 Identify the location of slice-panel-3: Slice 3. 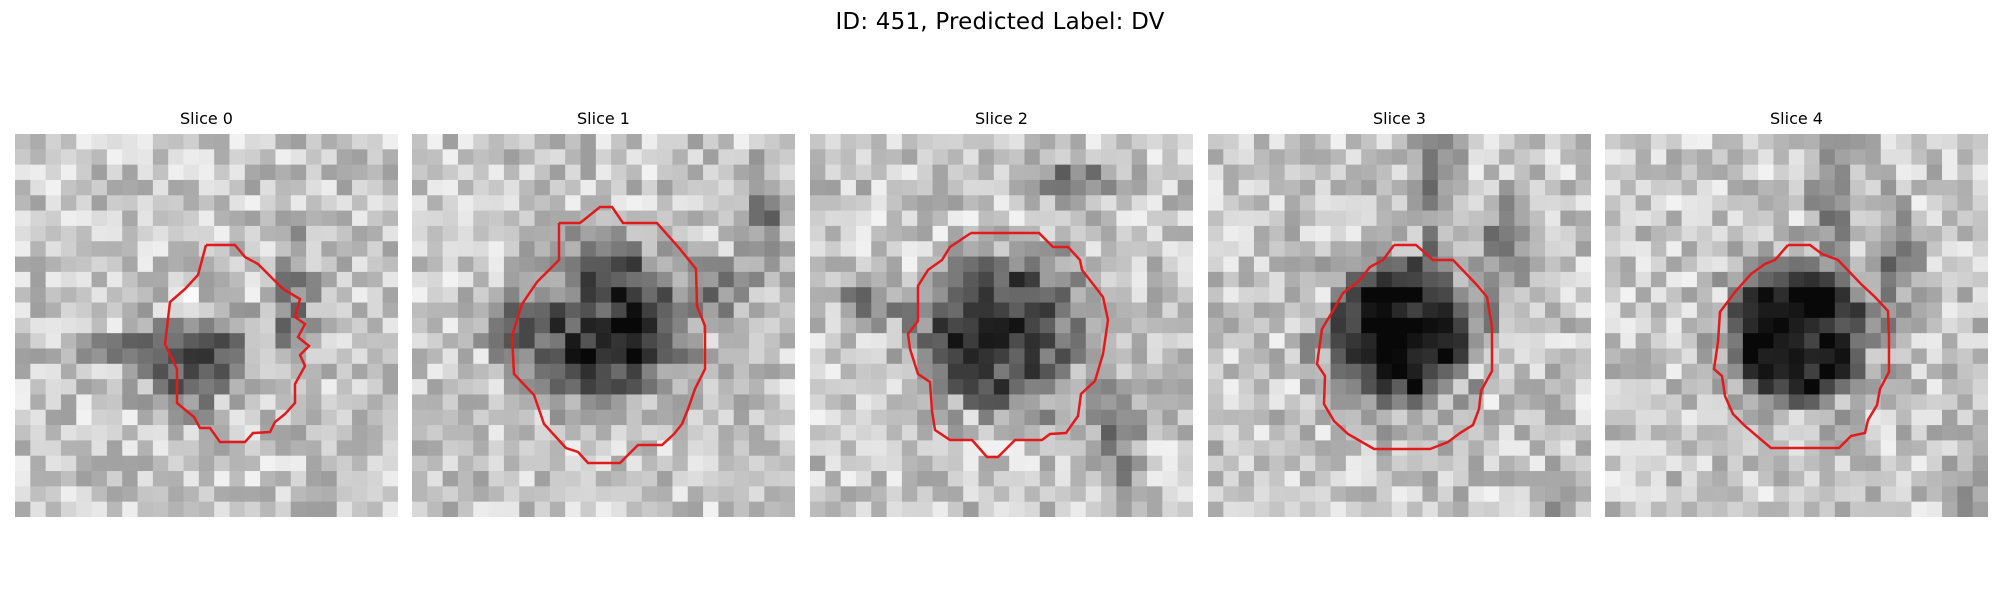
(1399, 312).